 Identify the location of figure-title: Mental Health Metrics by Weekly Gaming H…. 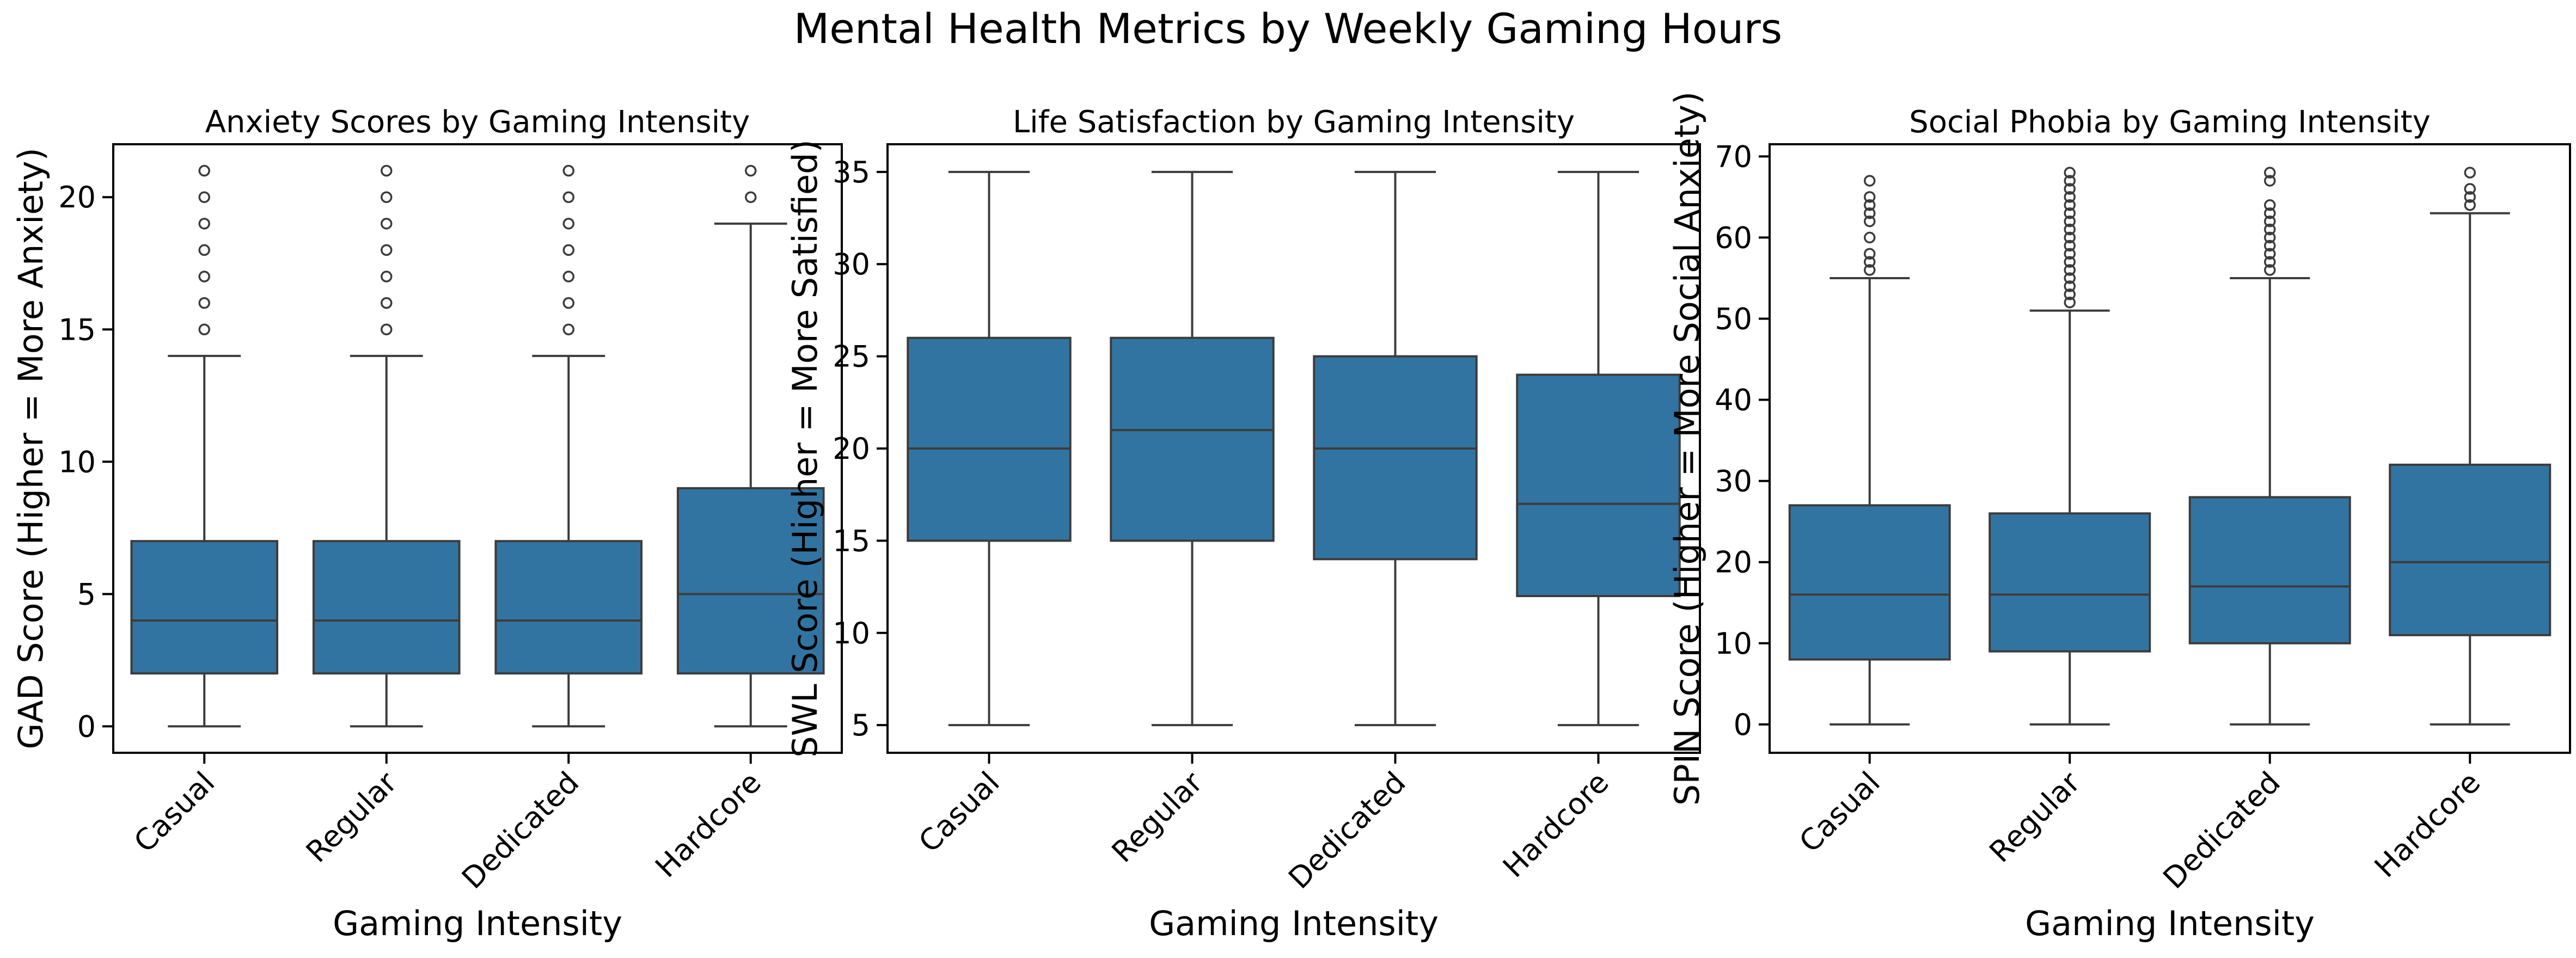
(1288, 28).